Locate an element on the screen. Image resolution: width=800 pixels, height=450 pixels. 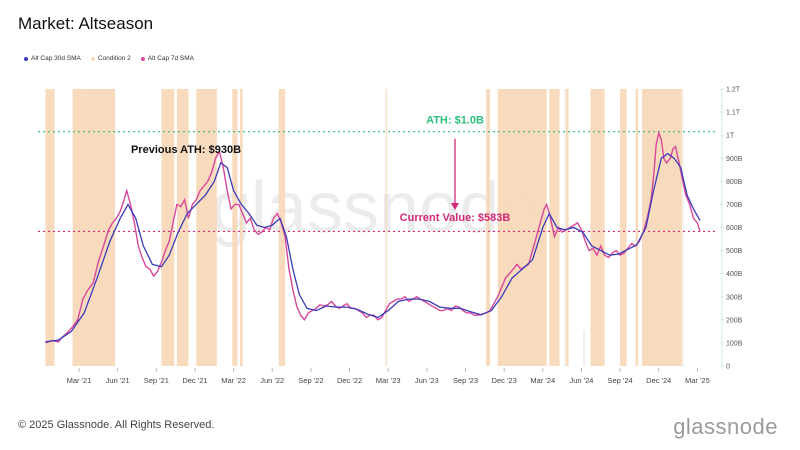
x-tick-label: Sep '23 is located at coordinates (465, 380).